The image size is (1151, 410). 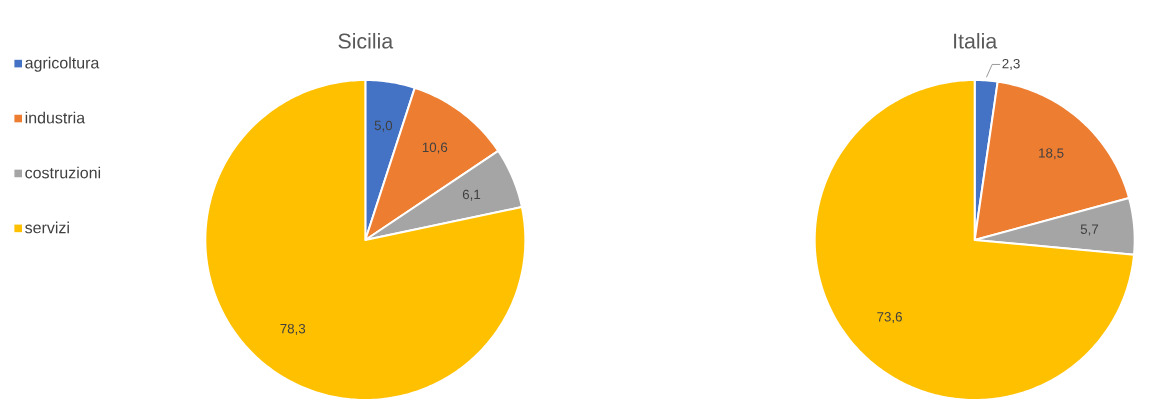 What do you see at coordinates (47, 227) in the screenshot?
I see `legend-label: servizi` at bounding box center [47, 227].